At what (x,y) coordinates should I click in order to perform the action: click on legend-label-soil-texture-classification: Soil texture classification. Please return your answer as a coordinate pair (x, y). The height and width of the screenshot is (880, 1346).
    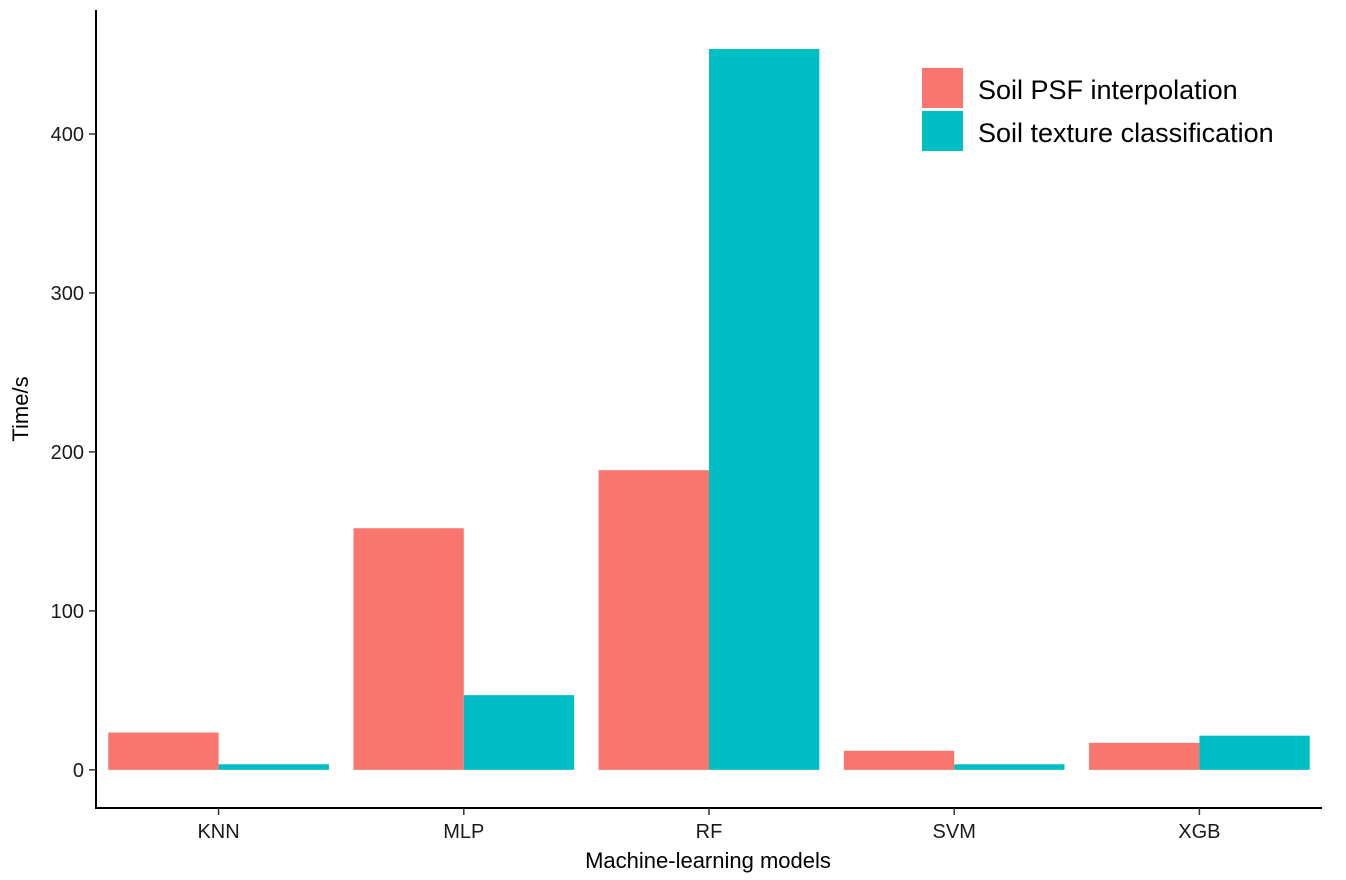
    Looking at the image, I should click on (1126, 133).